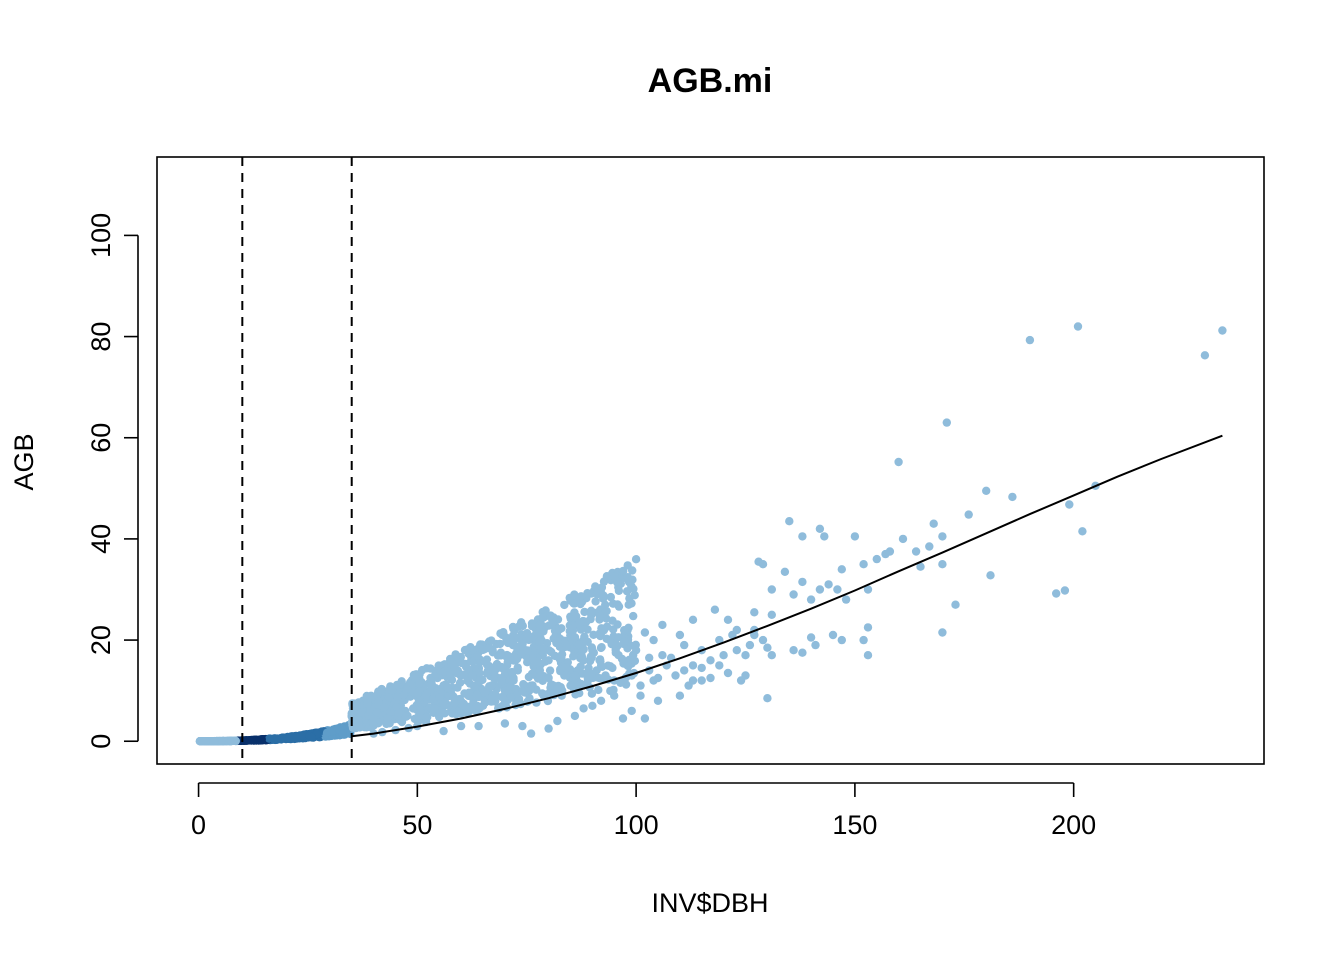 This screenshot has width=1344, height=960. What do you see at coordinates (1073, 825) in the screenshot?
I see `x-tick-label: 200` at bounding box center [1073, 825].